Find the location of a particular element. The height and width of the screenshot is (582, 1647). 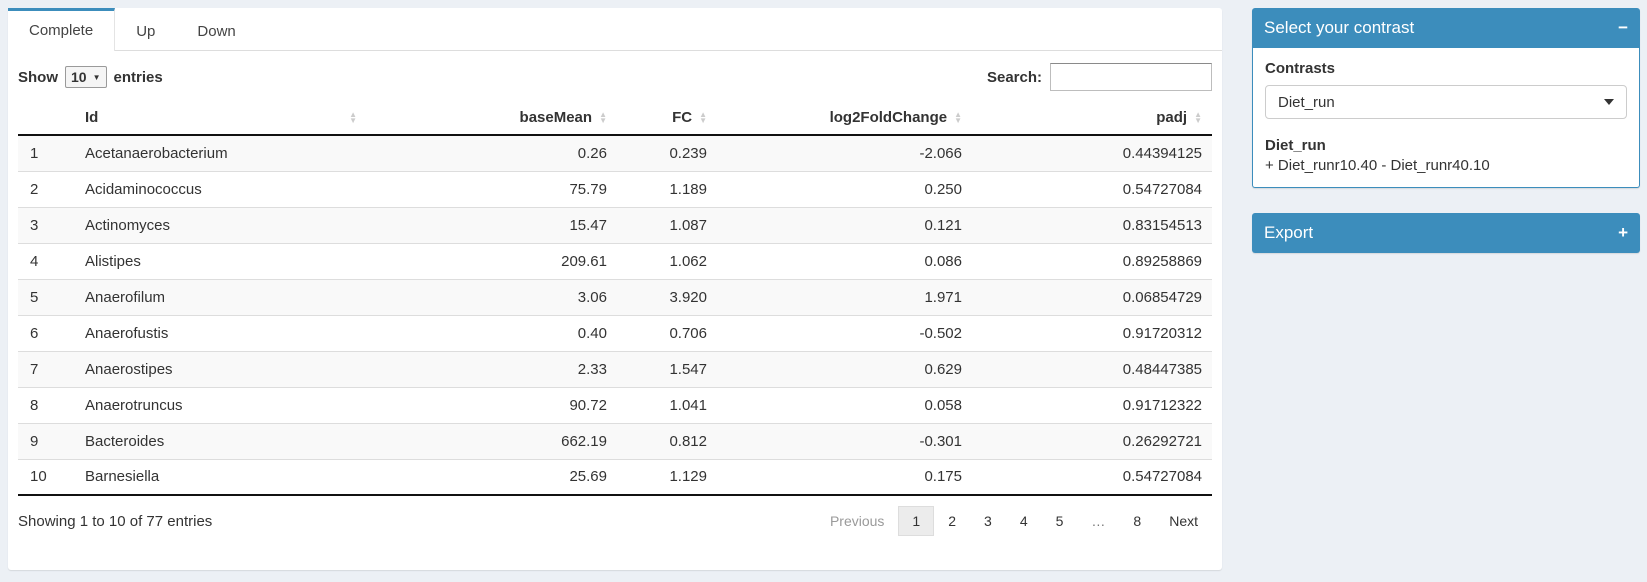

export-box: Export + is located at coordinates (1446, 233).